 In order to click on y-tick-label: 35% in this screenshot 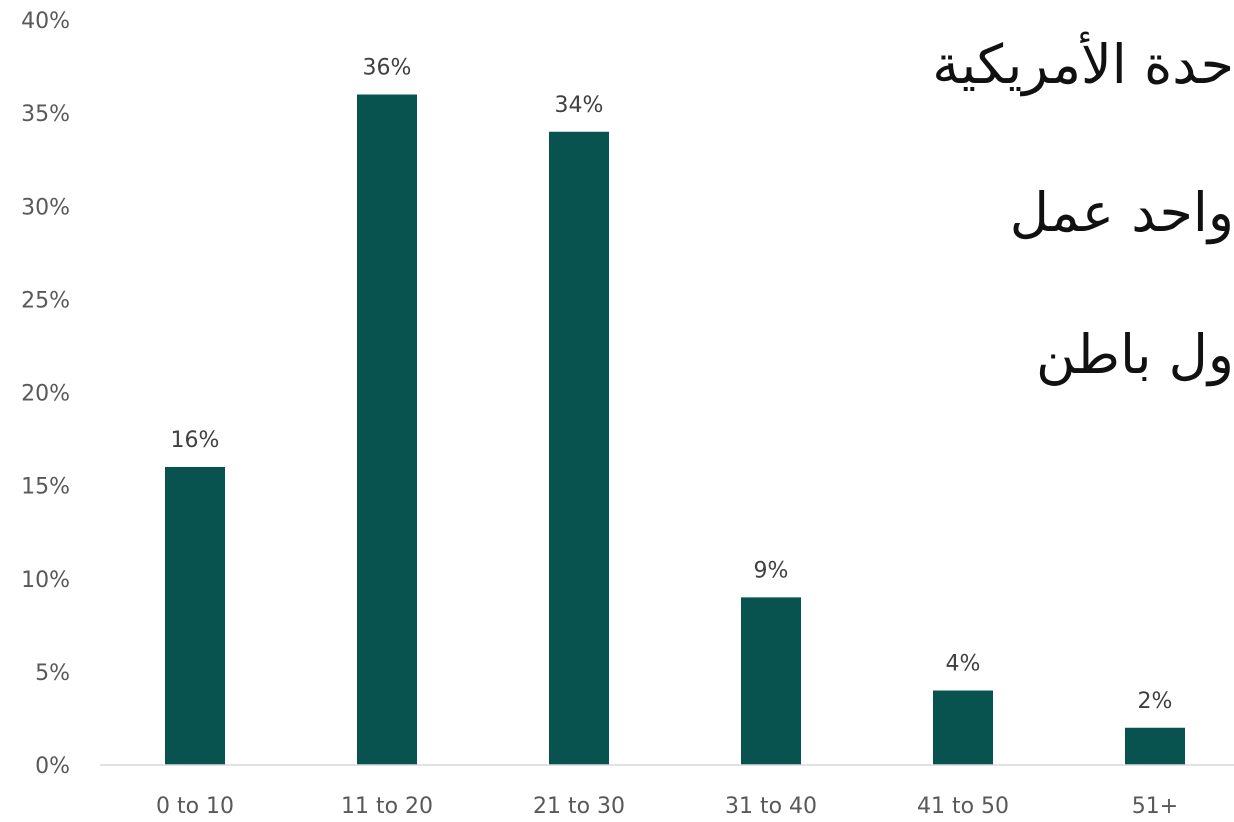, I will do `click(45, 114)`.